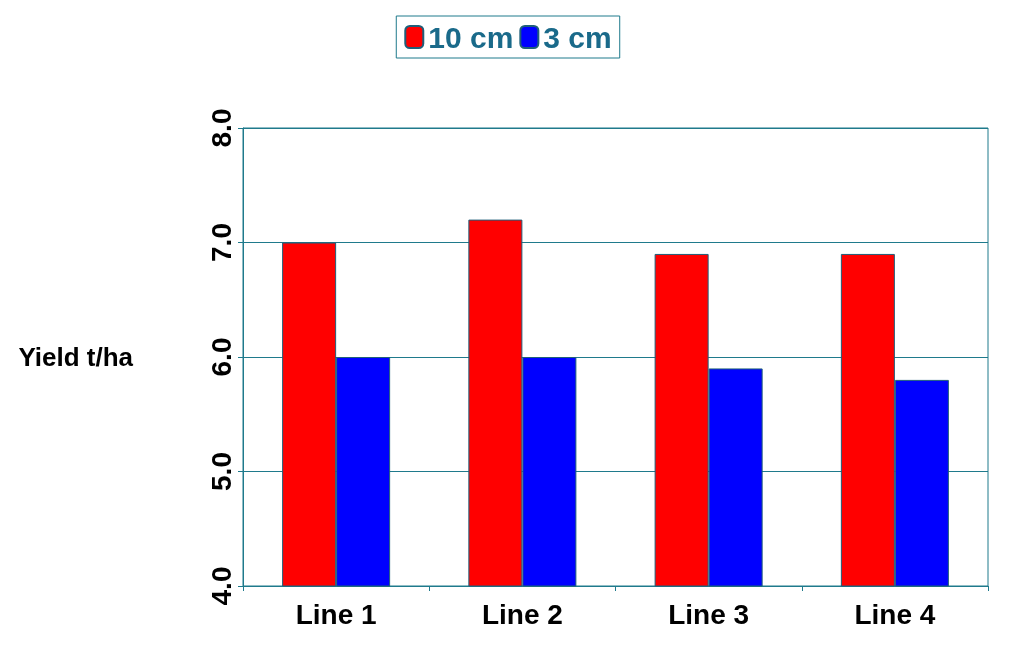 Image resolution: width=1019 pixels, height=655 pixels. I want to click on y-tick-label: 5.0, so click(221, 471).